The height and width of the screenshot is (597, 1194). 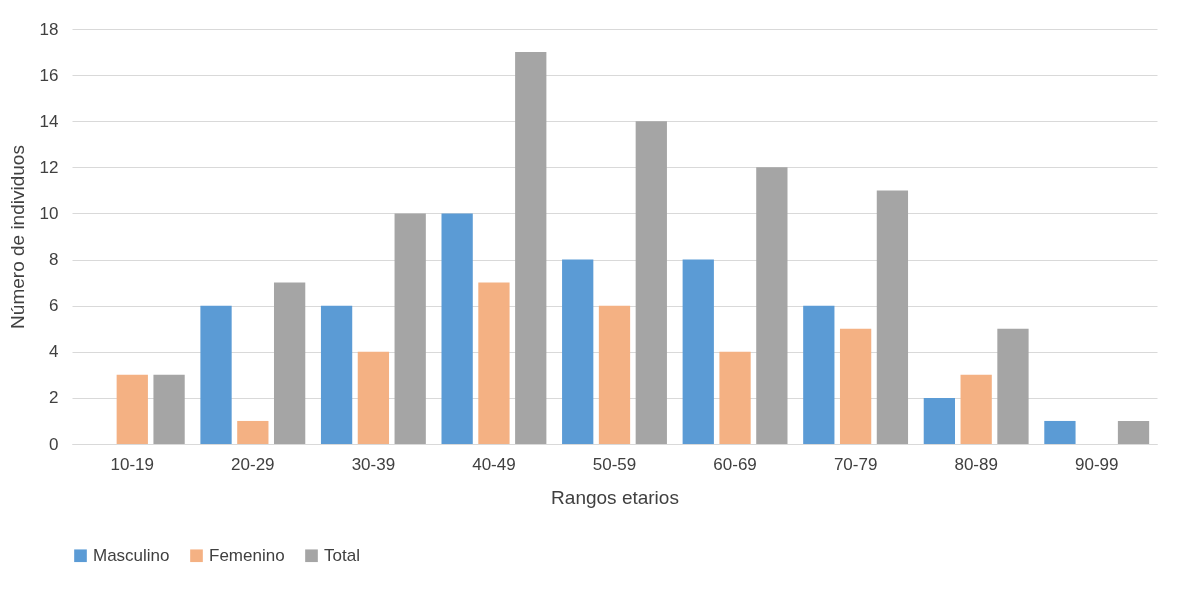 I want to click on y-axis-title: Número de individuos, so click(x=17, y=237).